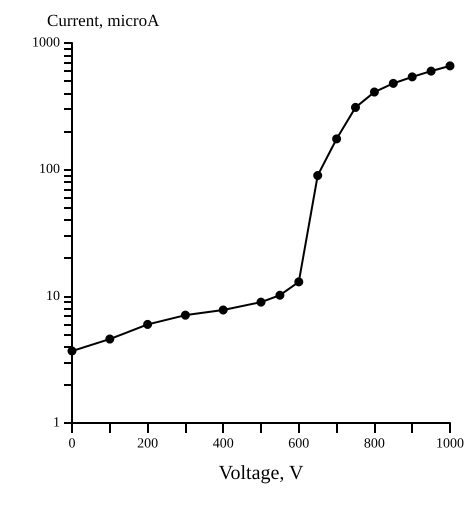  I want to click on x-tick-label: 0, so click(72, 444).